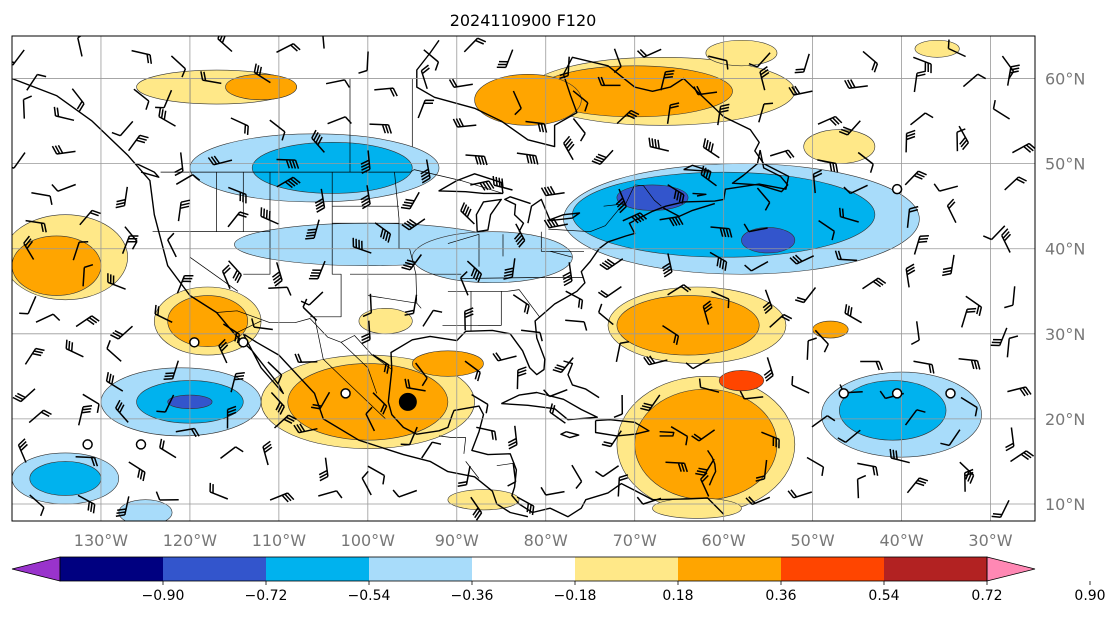 Image resolution: width=1105 pixels, height=619 pixels. I want to click on lon-tick-label: 60°W, so click(724, 540).